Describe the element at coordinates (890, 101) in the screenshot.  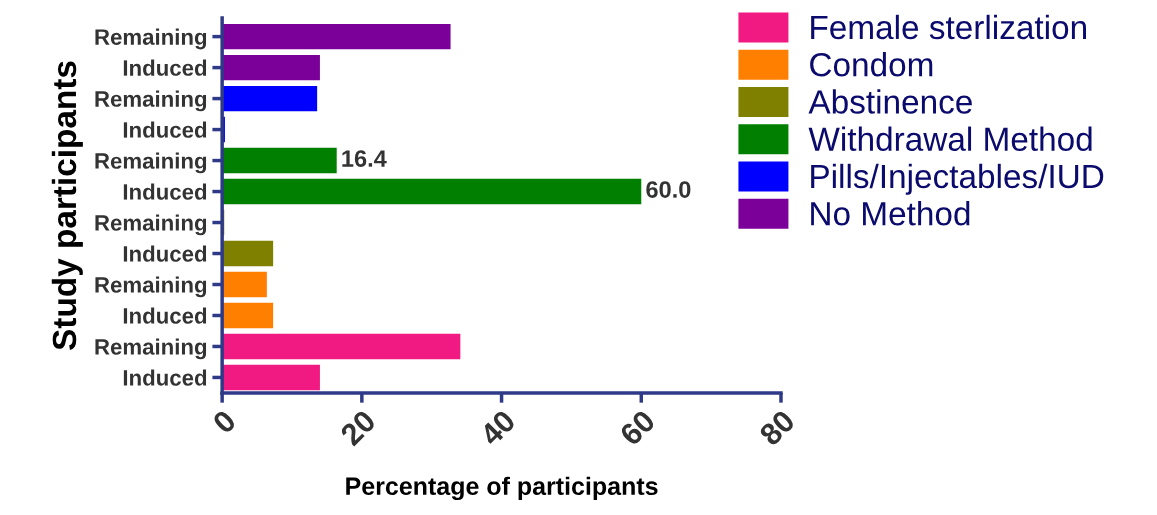
I see `legend-label: Abstinence` at that location.